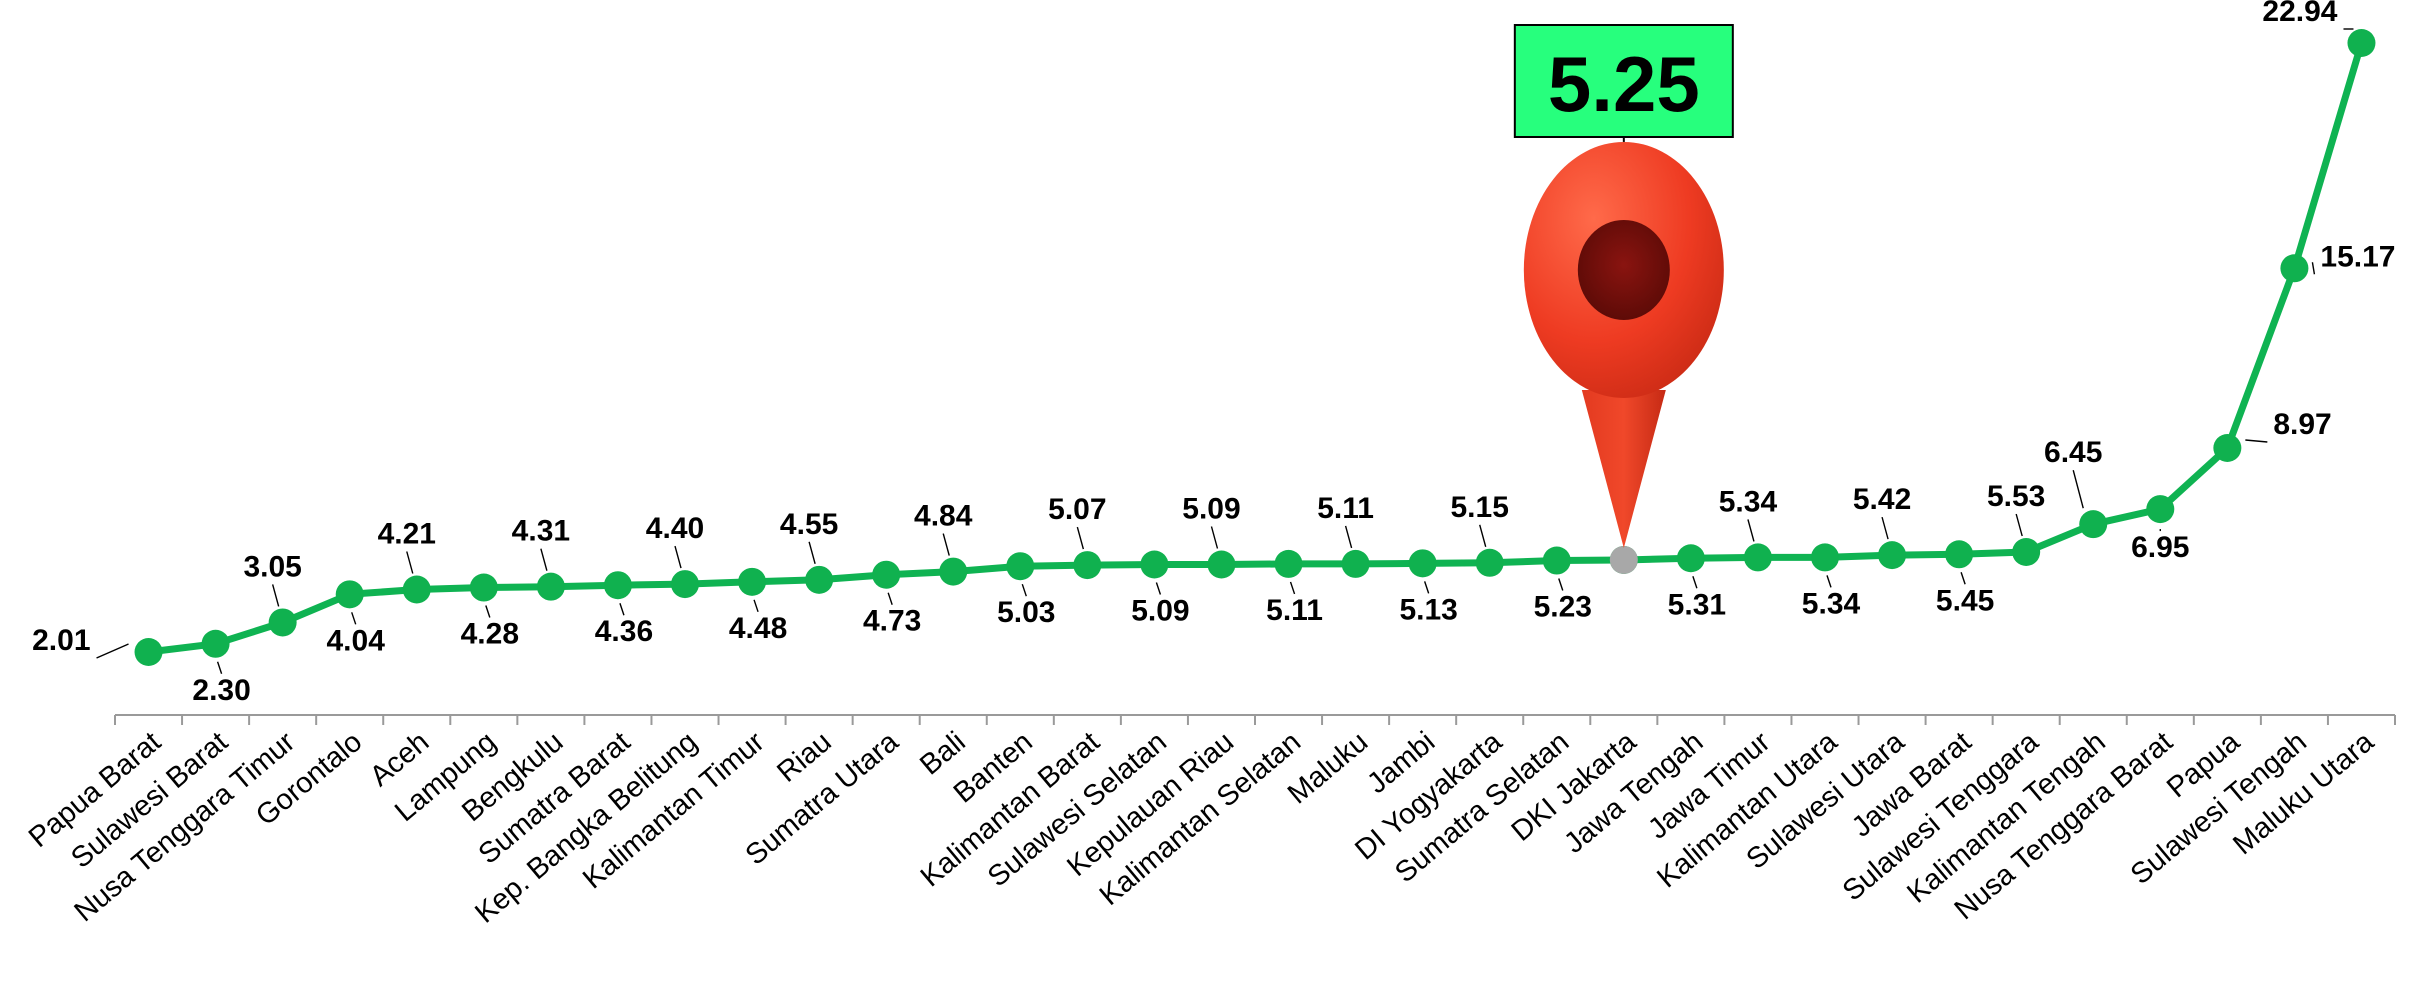 The image size is (2425, 981). What do you see at coordinates (1697, 604) in the screenshot?
I see `data-label: 5.31` at bounding box center [1697, 604].